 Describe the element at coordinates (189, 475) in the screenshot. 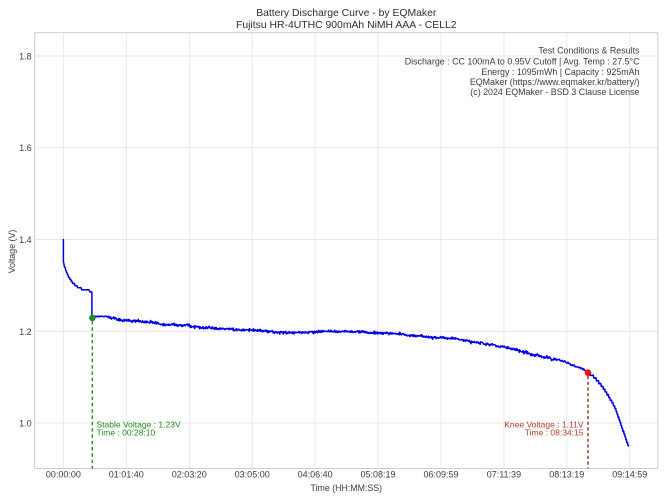

I see `svg-text: 02:03:20` at that location.